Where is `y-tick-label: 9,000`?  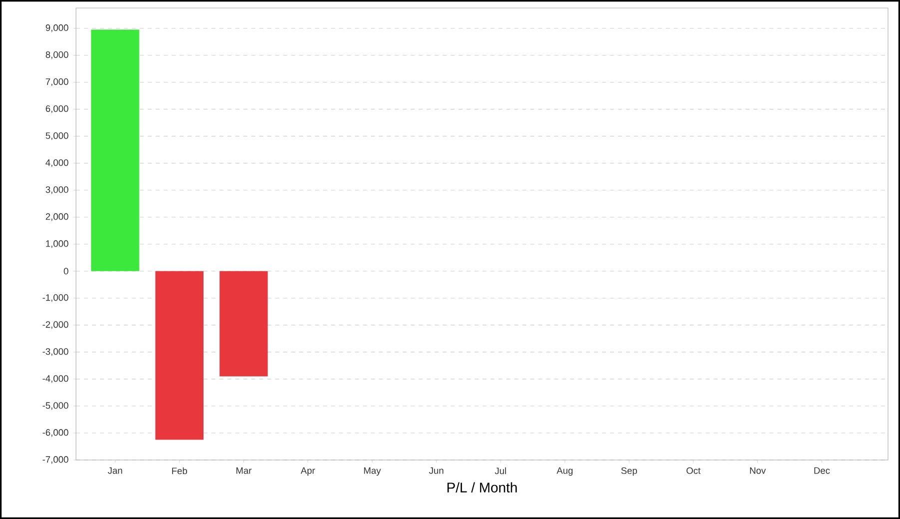
y-tick-label: 9,000 is located at coordinates (57, 28).